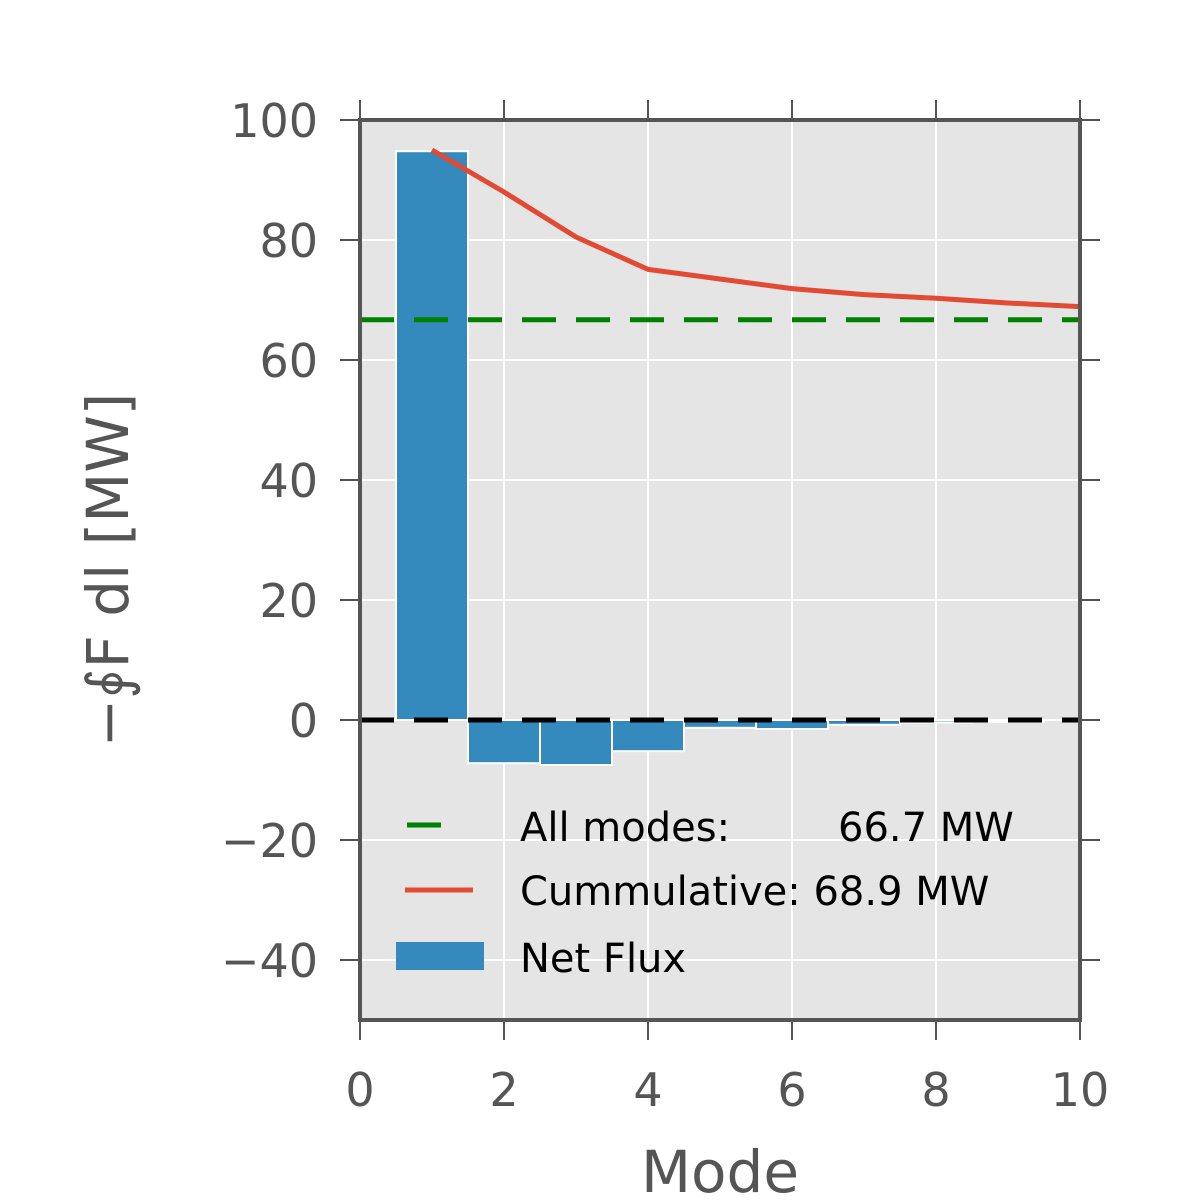 Image resolution: width=1200 pixels, height=1200 pixels. I want to click on y-tick-label: −20, so click(269, 841).